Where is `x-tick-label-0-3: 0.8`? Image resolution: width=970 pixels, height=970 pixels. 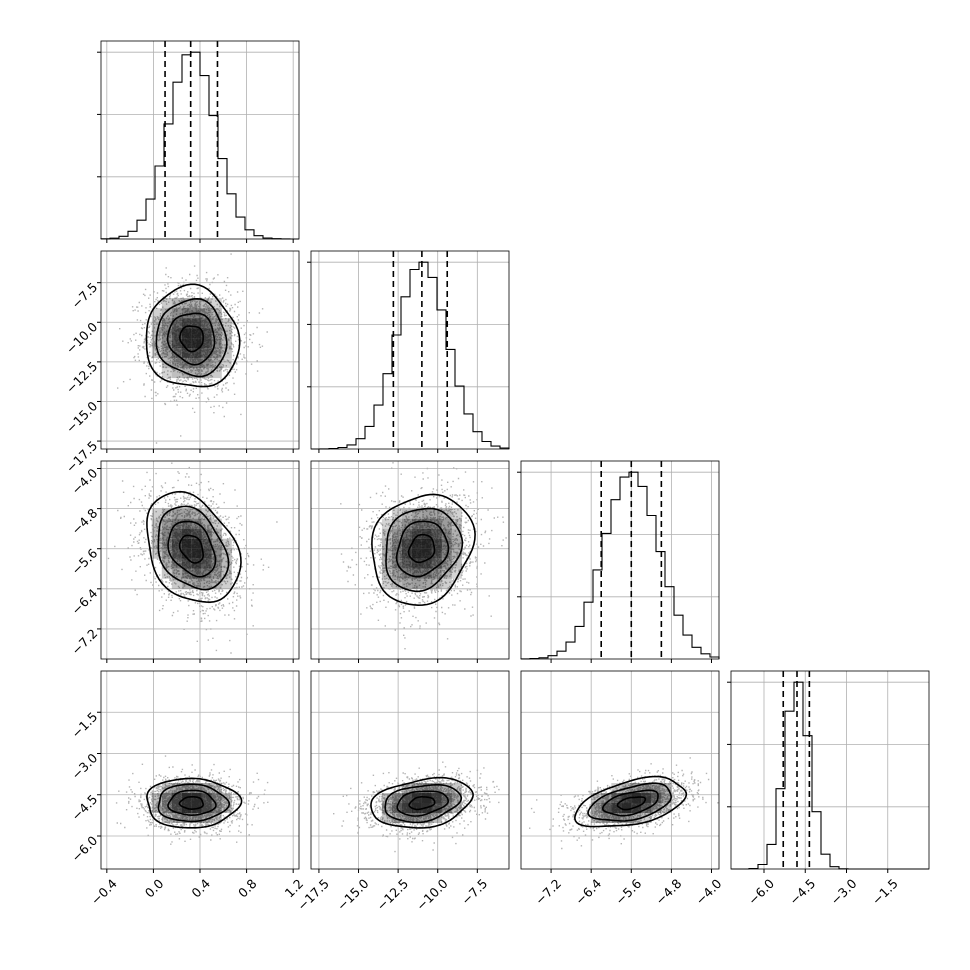
x-tick-label-0-3: 0.8 is located at coordinates (247, 888).